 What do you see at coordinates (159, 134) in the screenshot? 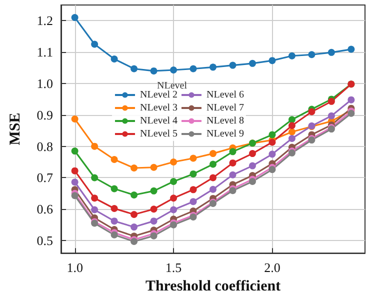
I see `legend-label: NLevel 5` at bounding box center [159, 134].